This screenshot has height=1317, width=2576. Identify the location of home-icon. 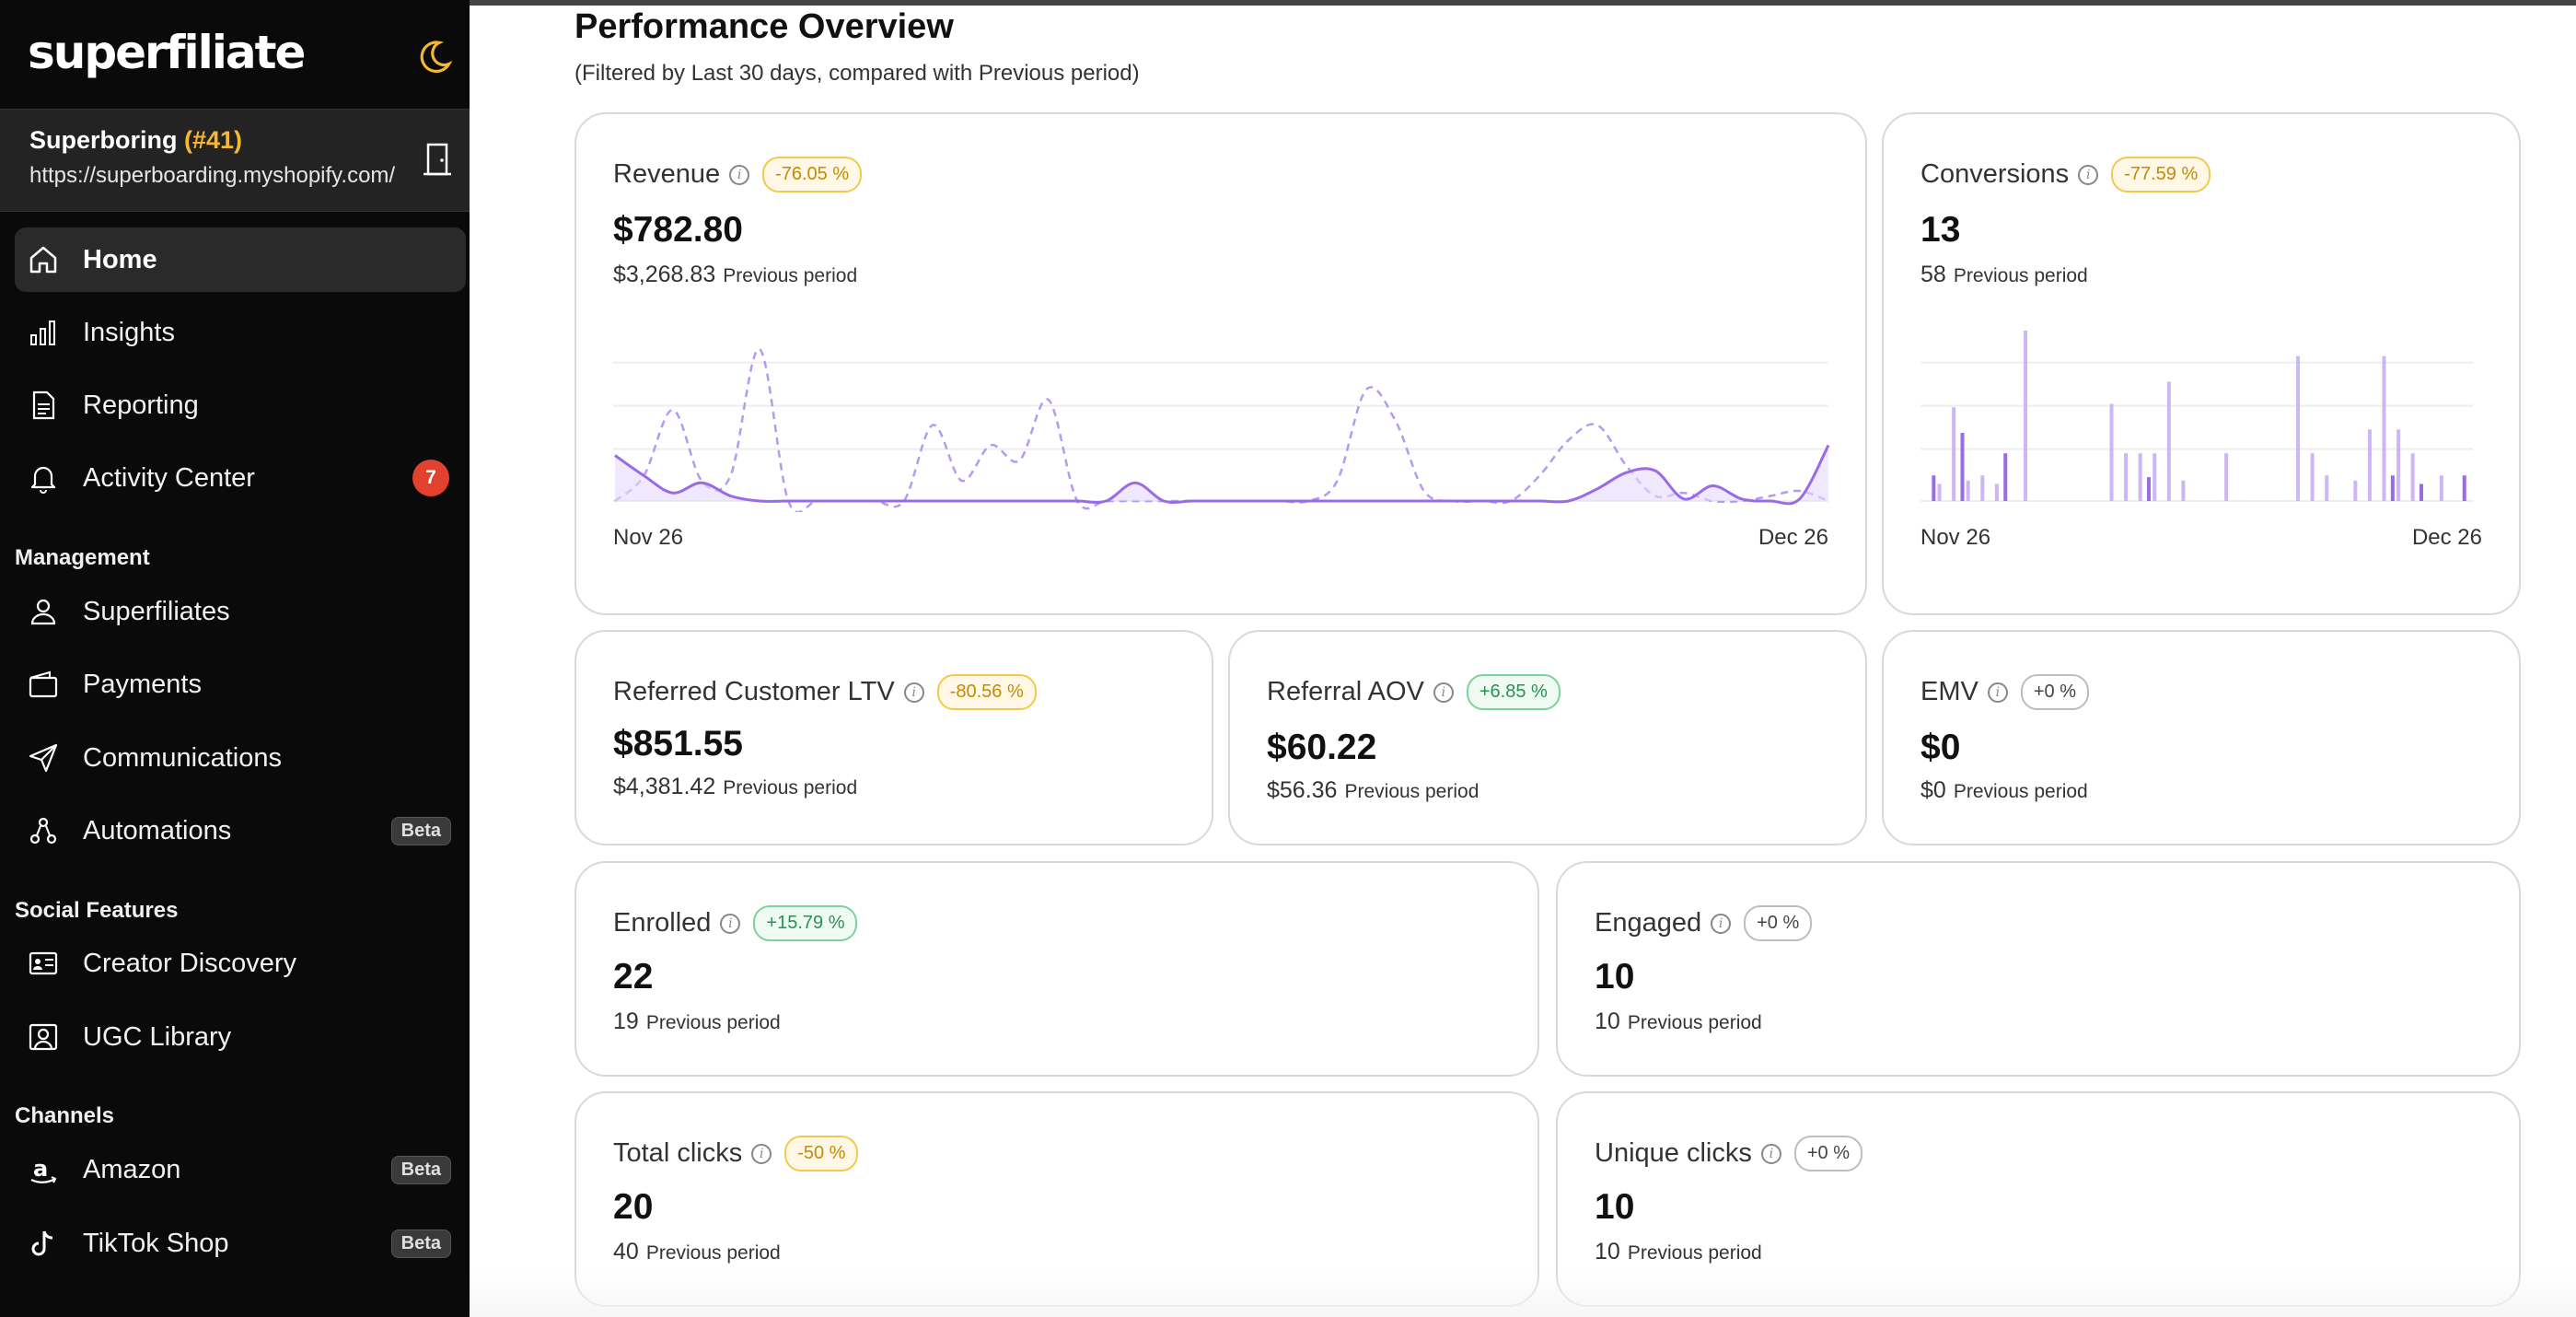
(43, 260).